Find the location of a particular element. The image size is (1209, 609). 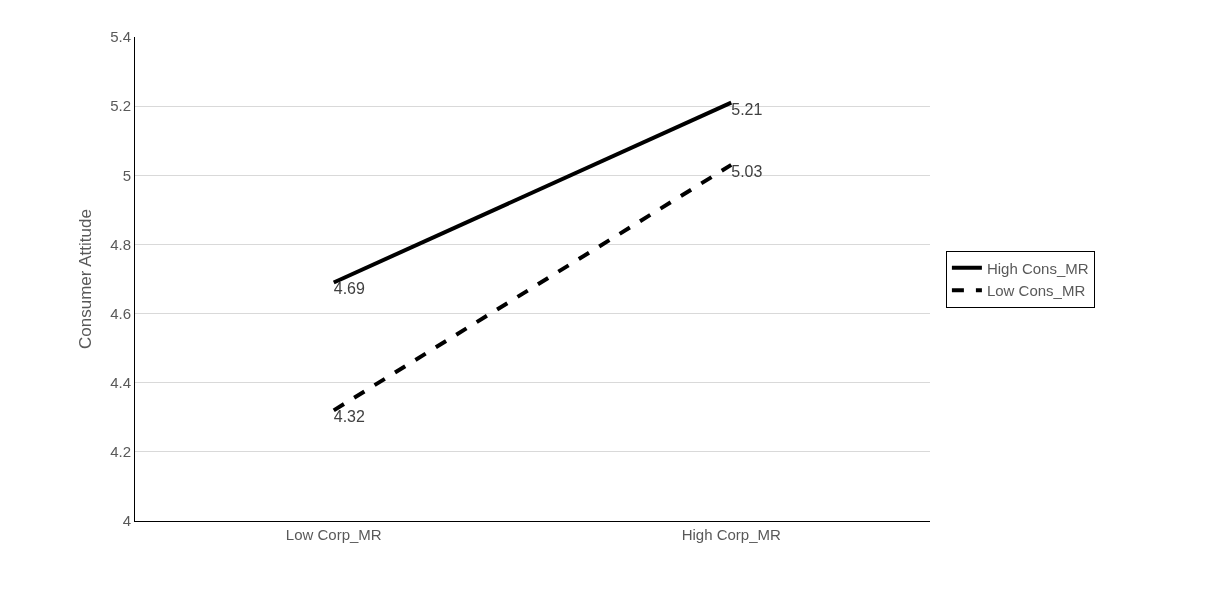

y-tick-label: 5.4 is located at coordinates (120, 37).